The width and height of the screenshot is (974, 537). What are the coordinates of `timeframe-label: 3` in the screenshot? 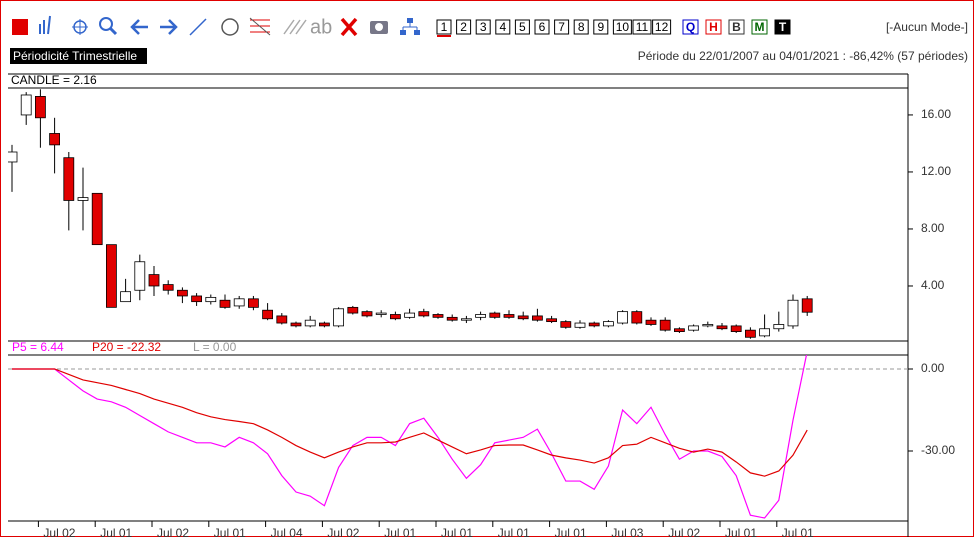 It's located at (483, 27).